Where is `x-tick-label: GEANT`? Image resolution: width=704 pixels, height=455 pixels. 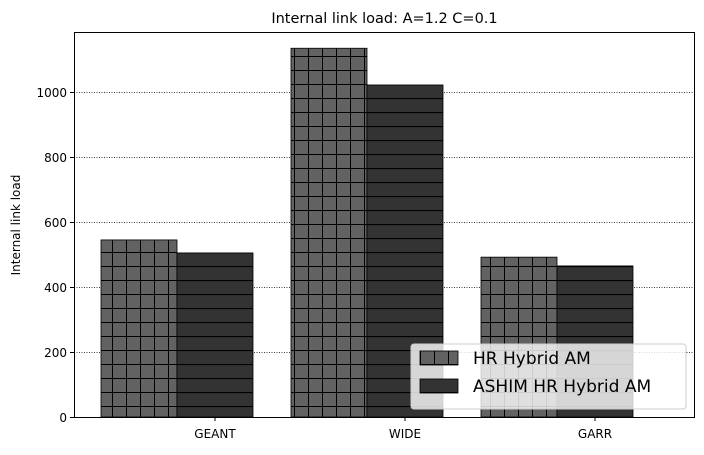 x-tick-label: GEANT is located at coordinates (215, 434).